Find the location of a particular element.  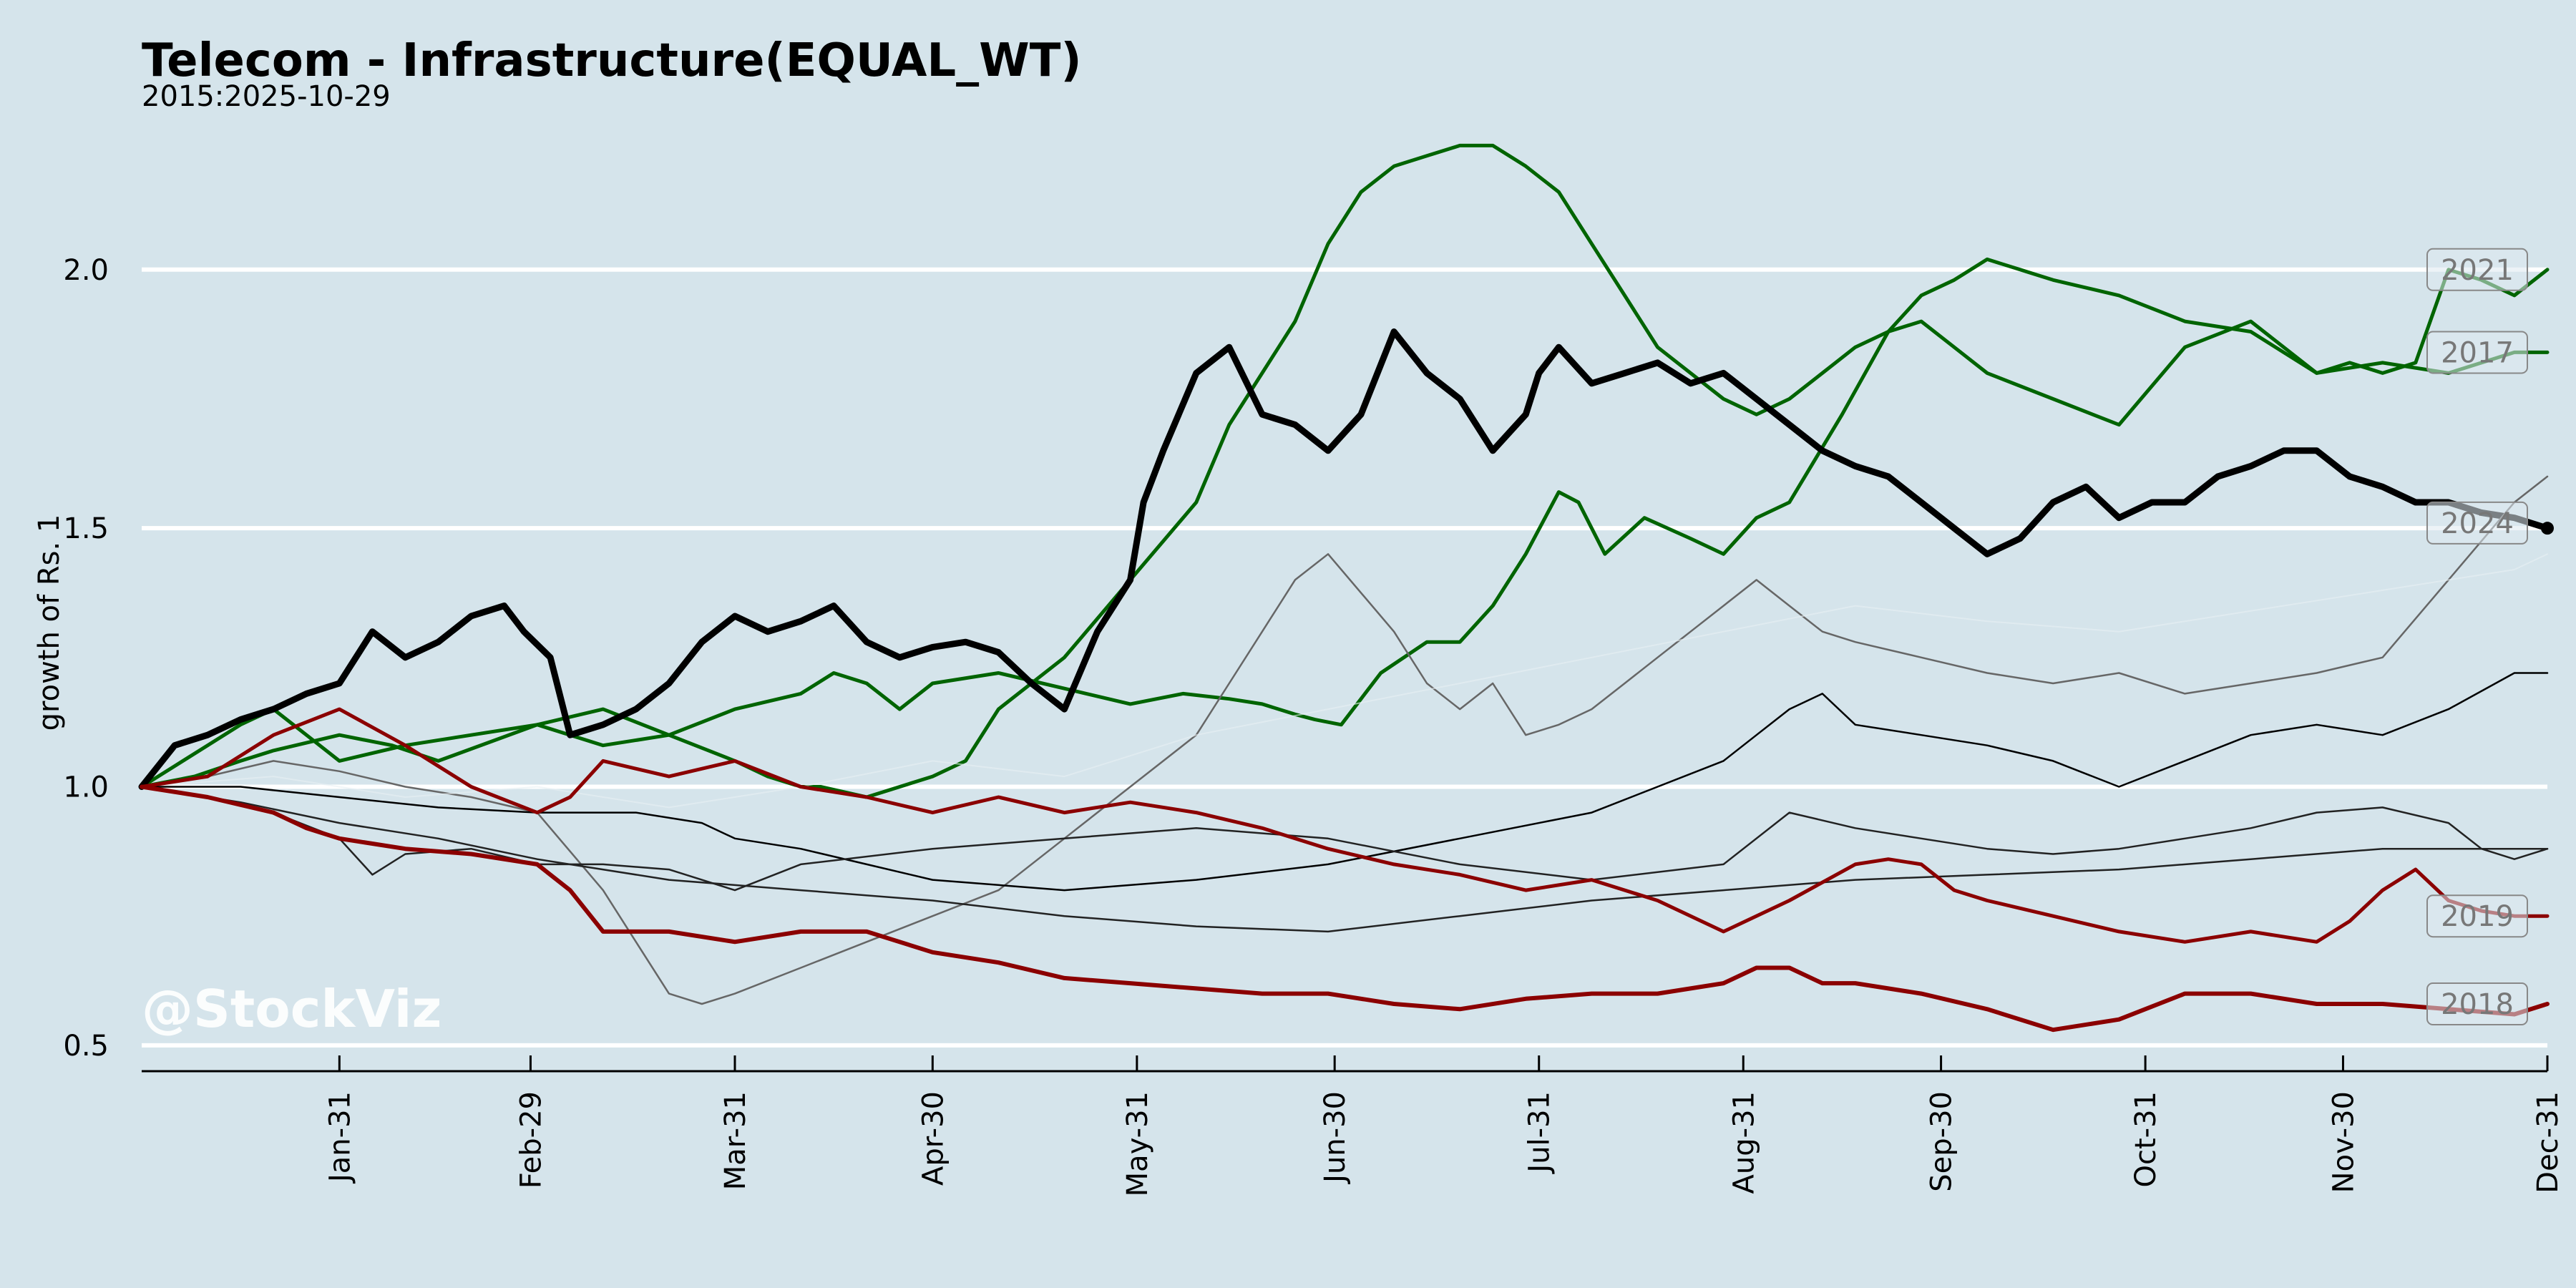

year-label-2021: 2021 is located at coordinates (2477, 269).